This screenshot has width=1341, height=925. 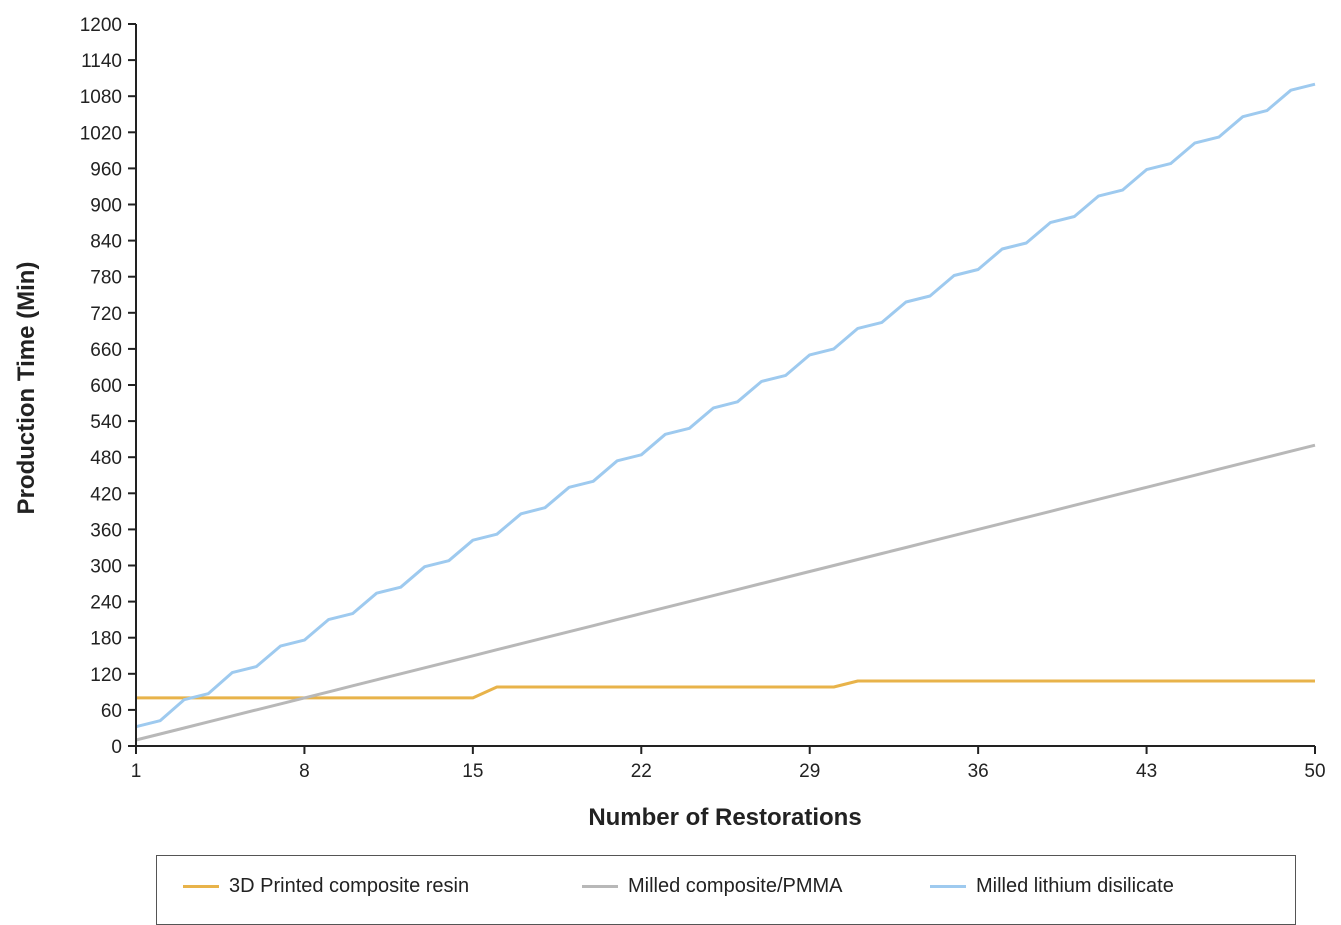 I want to click on legend-label-milled-composite: Milled composite/PMMA, so click(x=735, y=886).